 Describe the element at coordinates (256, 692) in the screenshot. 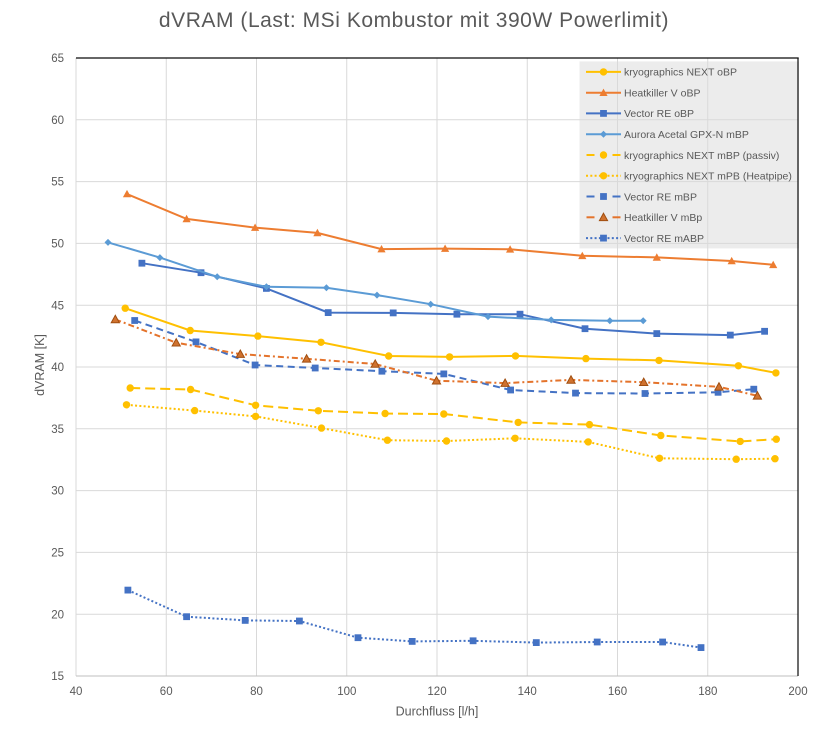

I see `svg-text: 80` at that location.